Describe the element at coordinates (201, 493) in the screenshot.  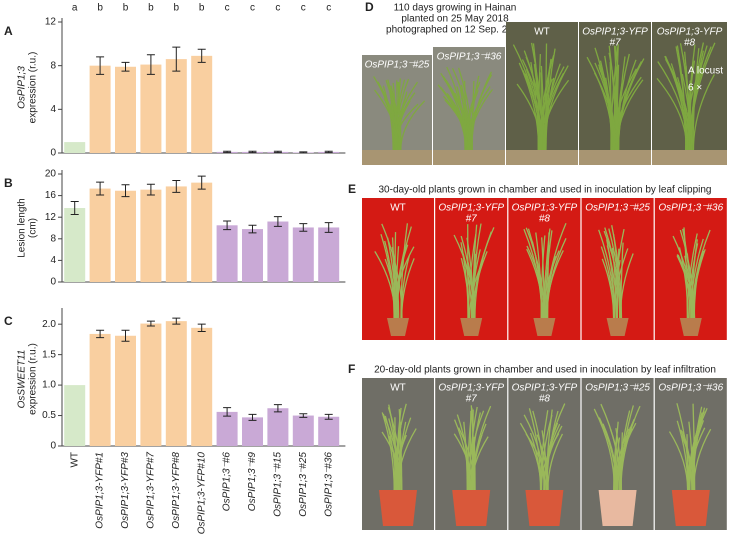
I see `x-tick-label: OsPIP1;3-YFP#10` at that location.